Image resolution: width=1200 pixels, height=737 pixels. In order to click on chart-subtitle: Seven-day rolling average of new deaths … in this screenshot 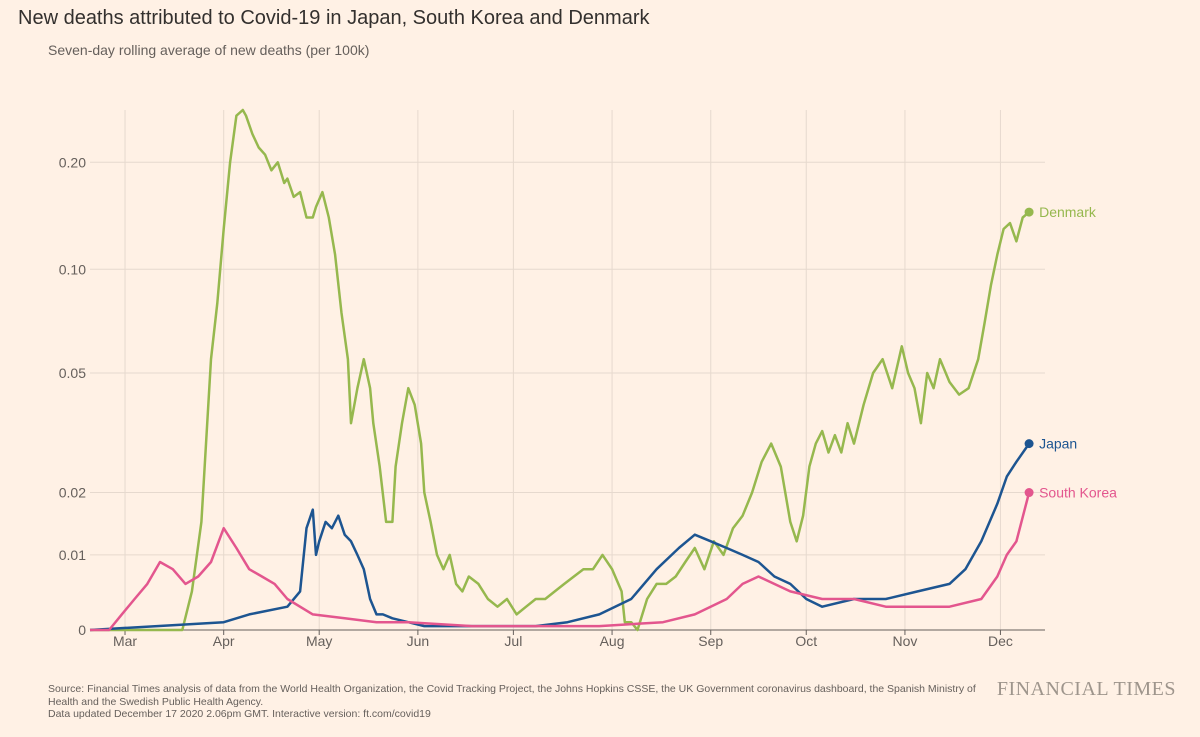, I will do `click(209, 50)`.